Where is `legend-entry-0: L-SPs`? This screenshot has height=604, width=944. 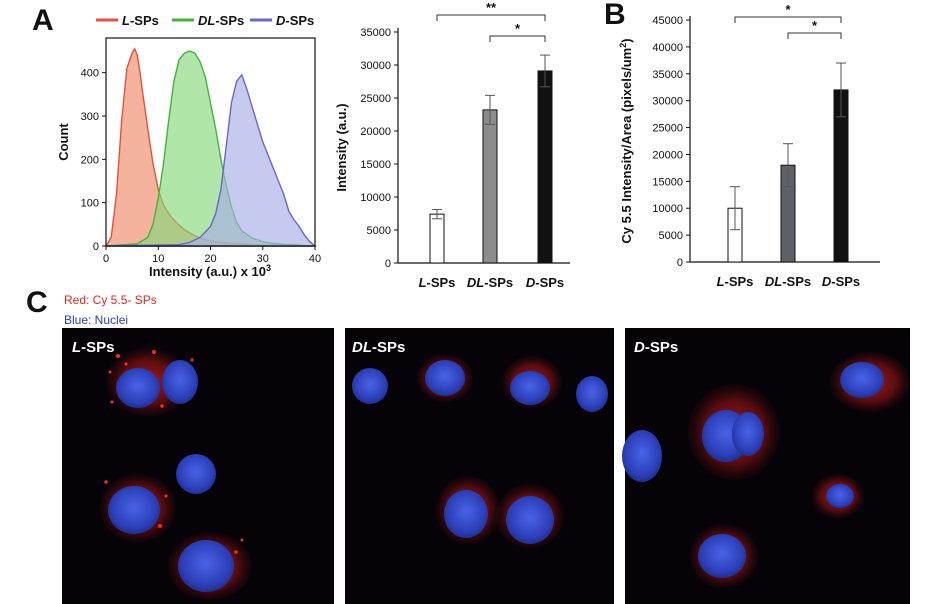 legend-entry-0: L-SPs is located at coordinates (127, 20).